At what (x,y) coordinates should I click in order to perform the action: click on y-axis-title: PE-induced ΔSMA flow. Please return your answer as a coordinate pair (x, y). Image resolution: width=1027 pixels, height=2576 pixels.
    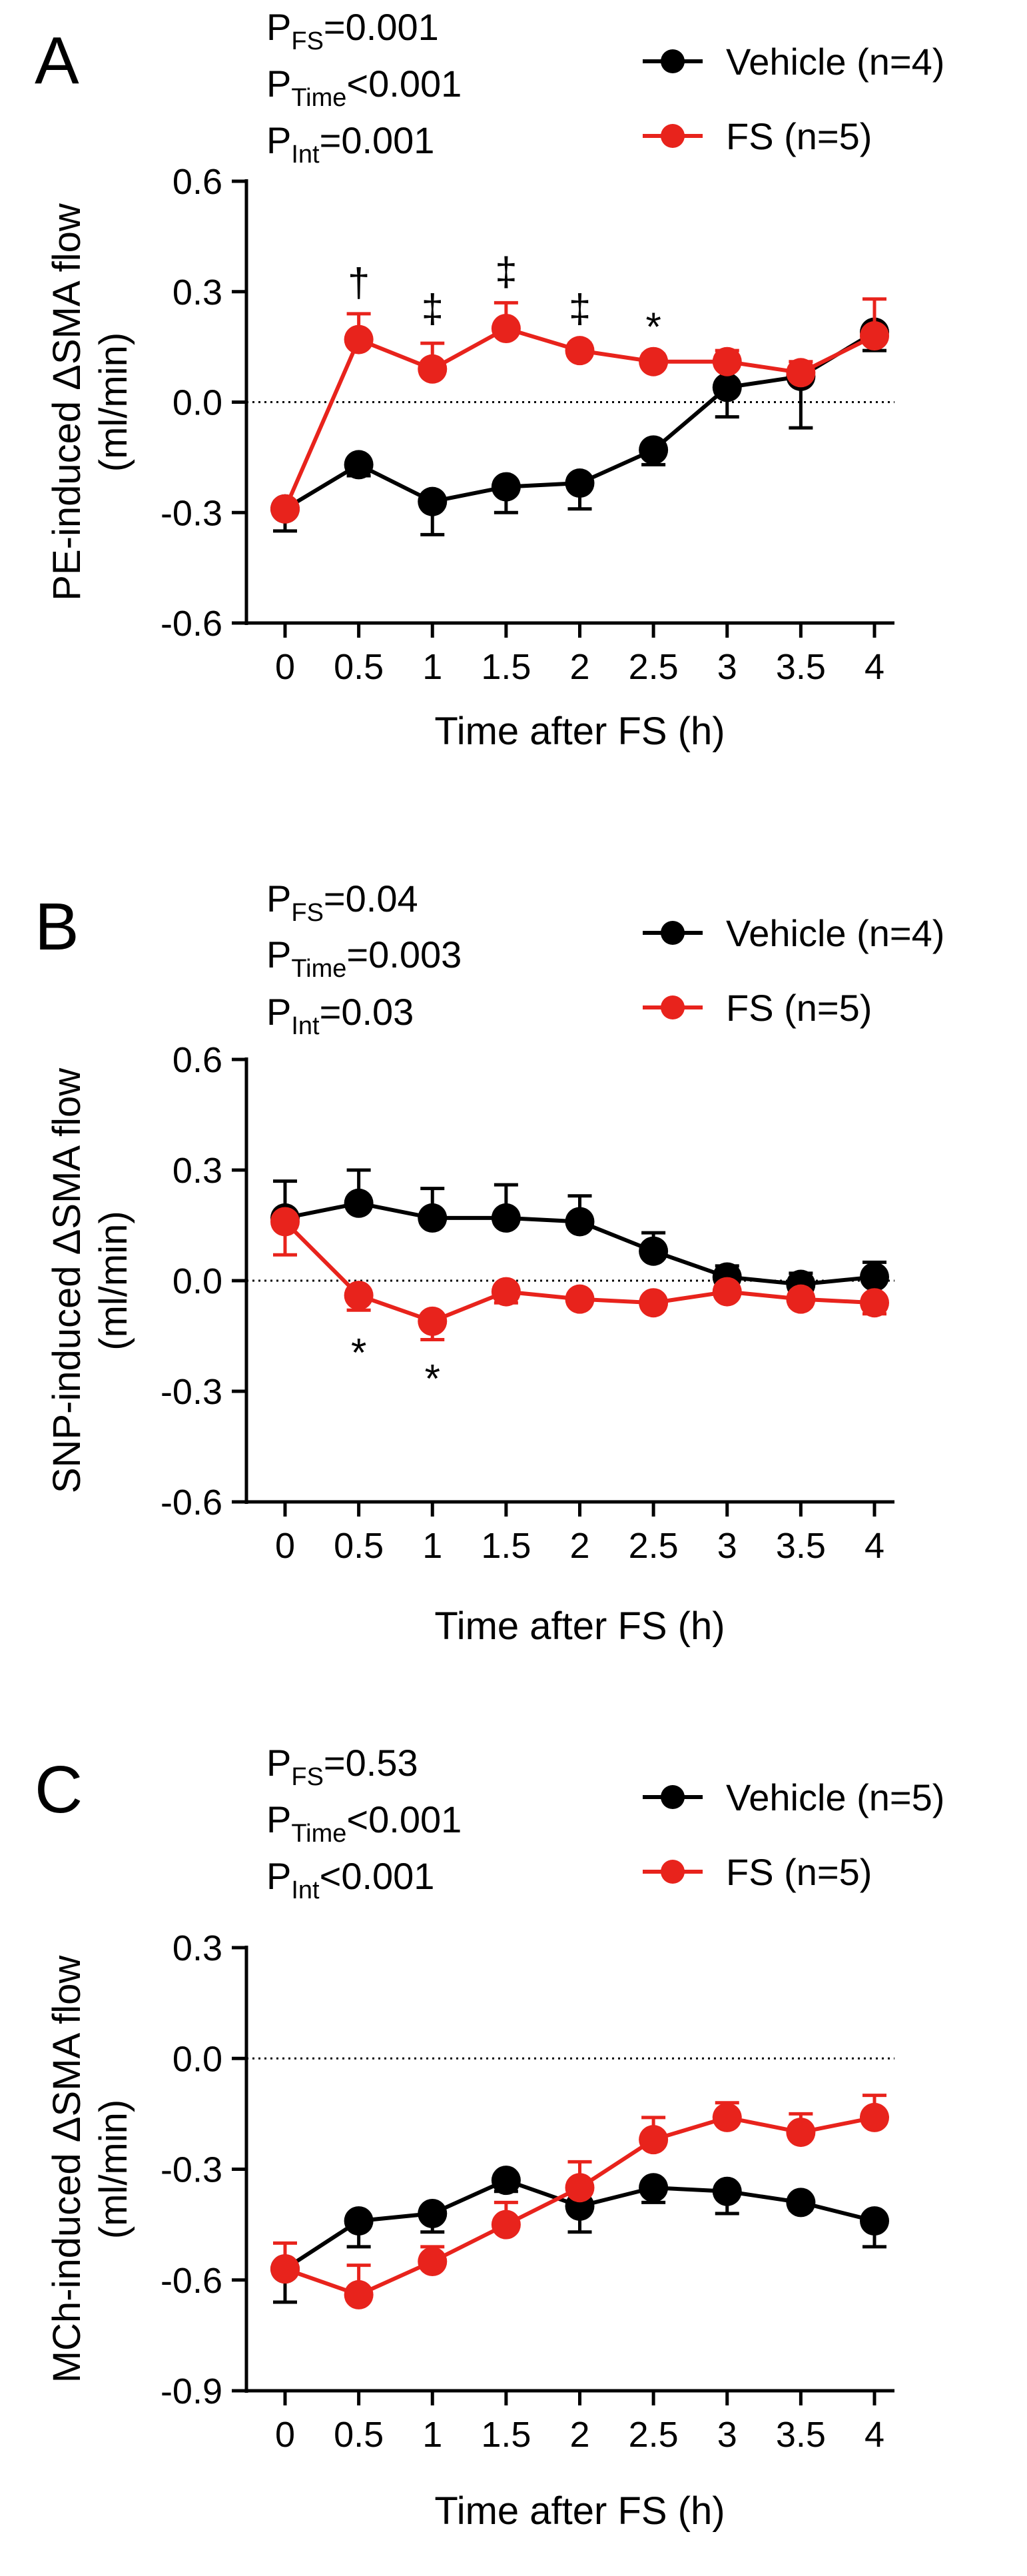
    Looking at the image, I should click on (67, 402).